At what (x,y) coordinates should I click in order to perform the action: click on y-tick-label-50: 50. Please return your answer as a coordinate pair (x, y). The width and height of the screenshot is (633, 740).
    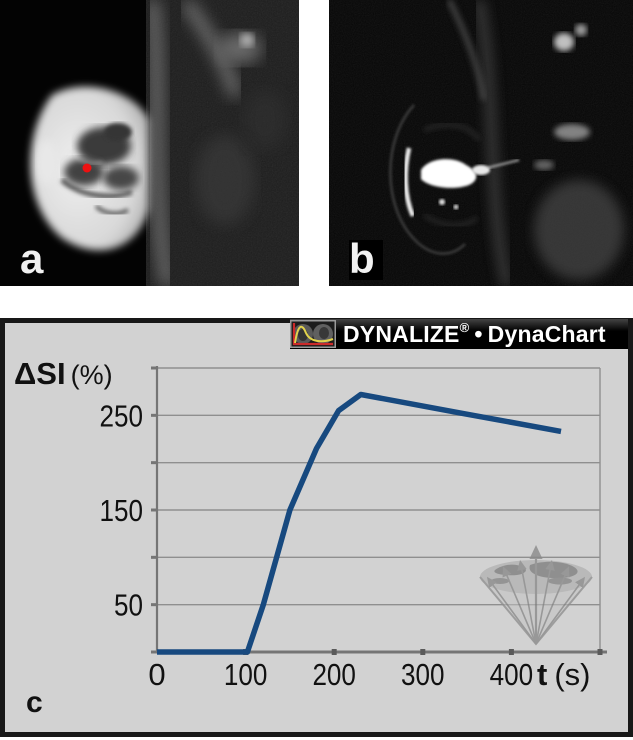
    Looking at the image, I should click on (128, 605).